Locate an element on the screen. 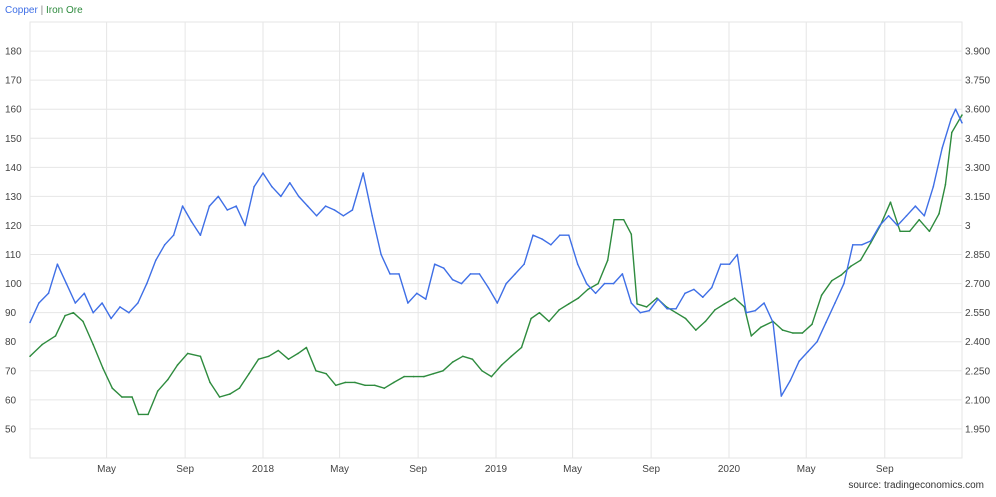  right-tick-label: 3.600 is located at coordinates (977, 110).